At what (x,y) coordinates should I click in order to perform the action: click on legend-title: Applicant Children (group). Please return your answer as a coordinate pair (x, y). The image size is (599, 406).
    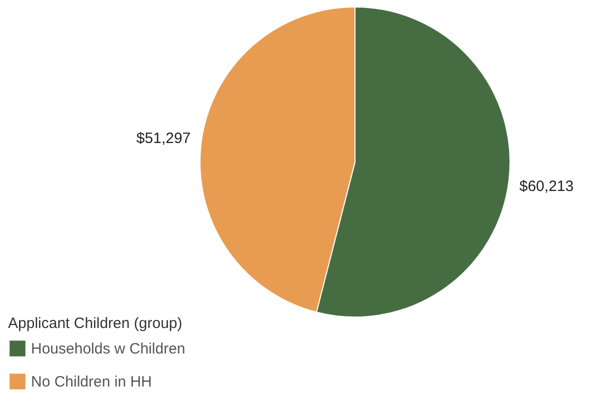
    Looking at the image, I should click on (95, 323).